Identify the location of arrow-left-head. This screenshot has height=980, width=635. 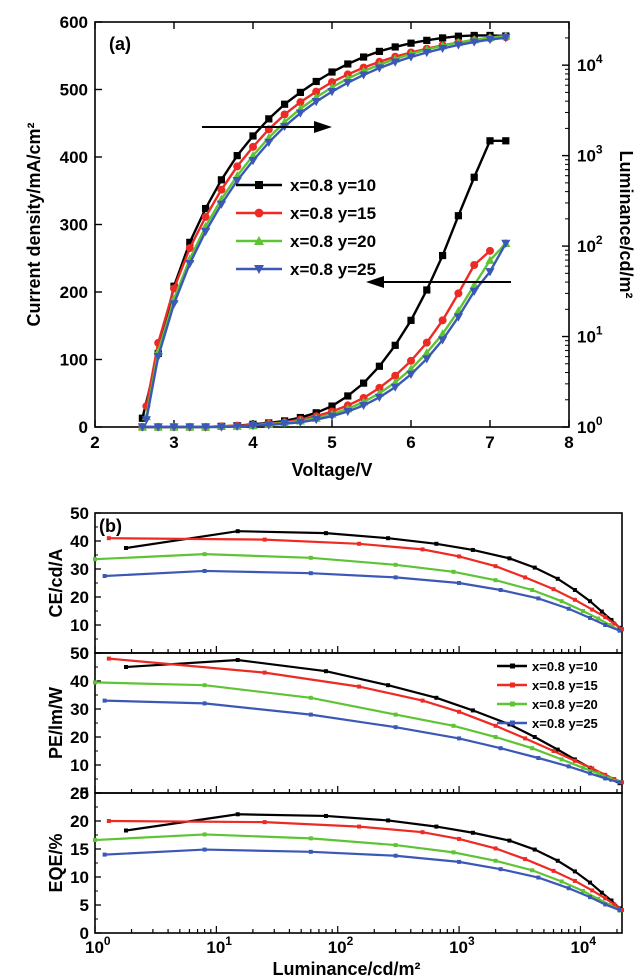
(375, 282).